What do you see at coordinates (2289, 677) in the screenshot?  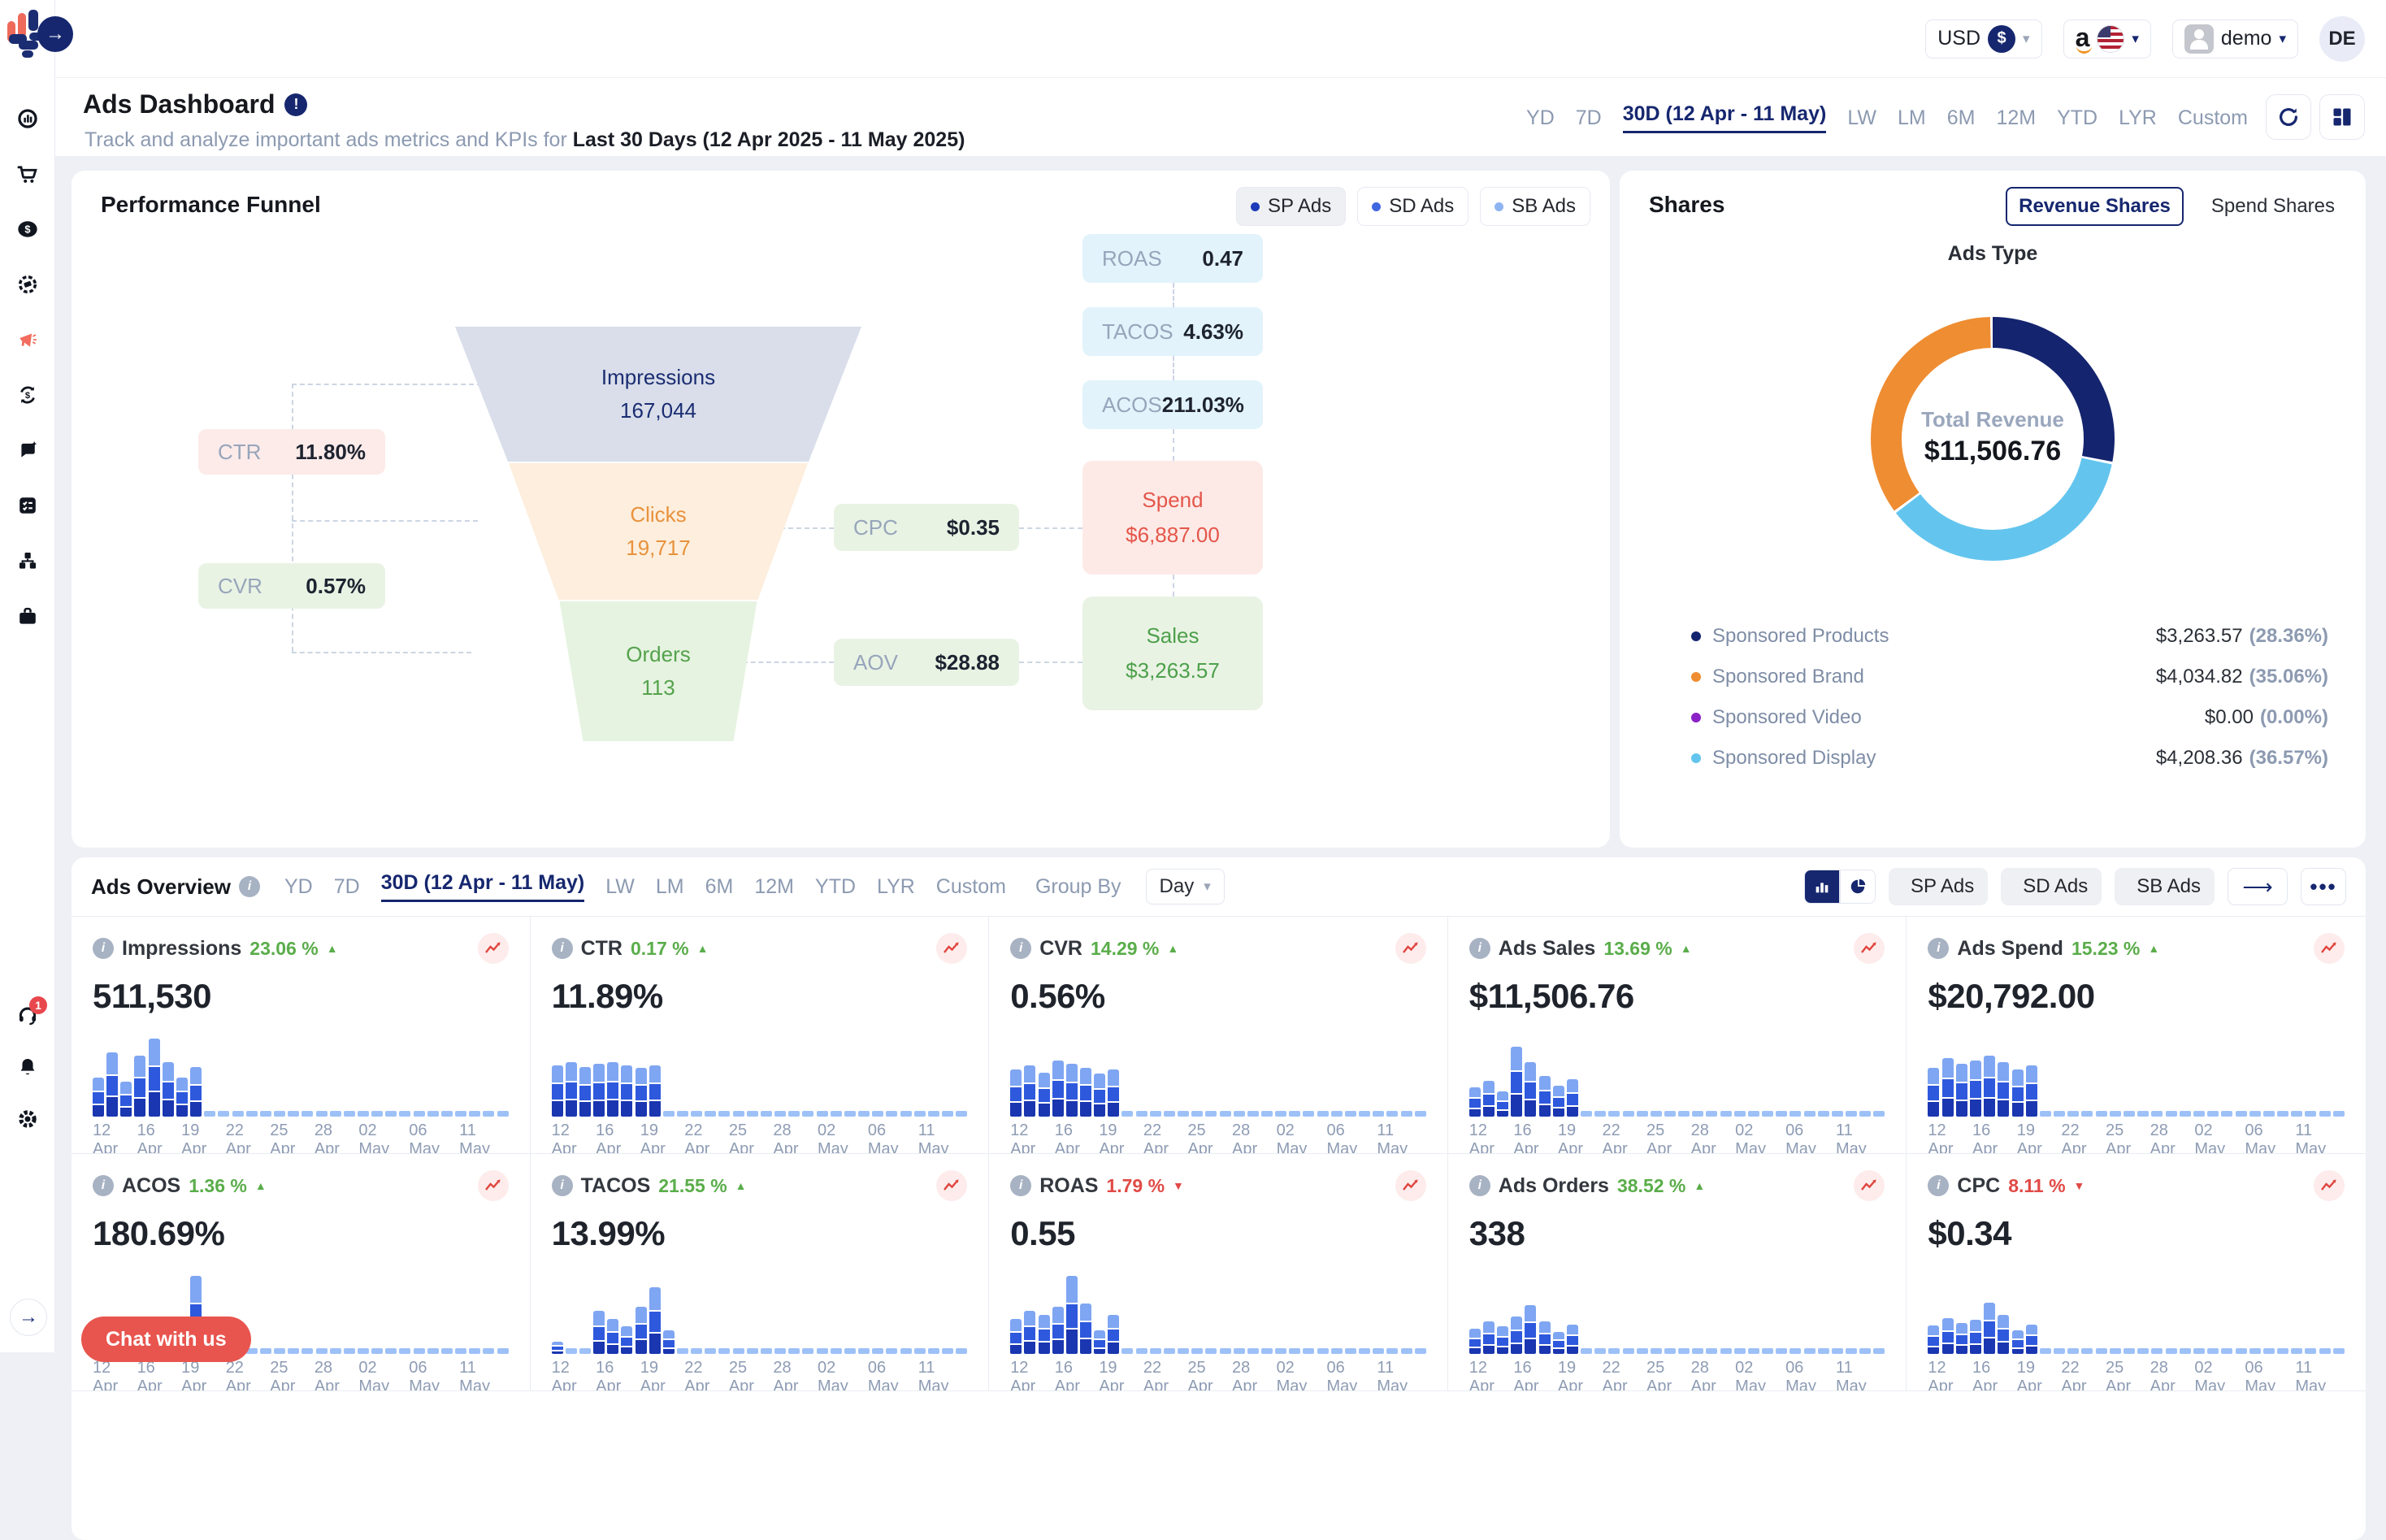 I see `legend-percent: (35.06%)` at bounding box center [2289, 677].